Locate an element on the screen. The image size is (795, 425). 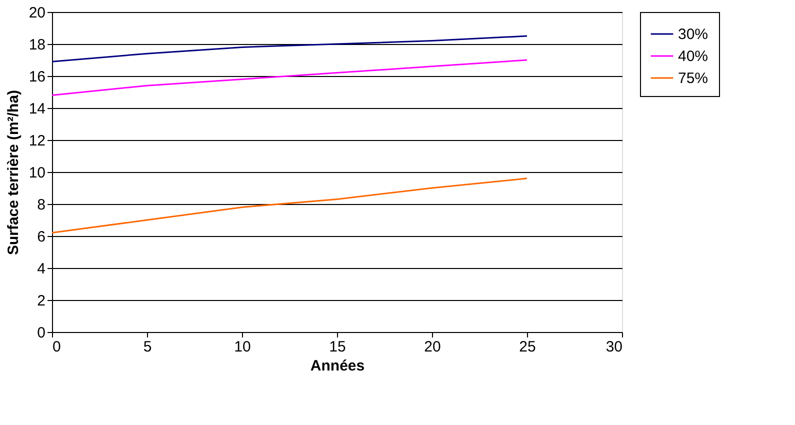
x-tick-label: 0 is located at coordinates (56, 347).